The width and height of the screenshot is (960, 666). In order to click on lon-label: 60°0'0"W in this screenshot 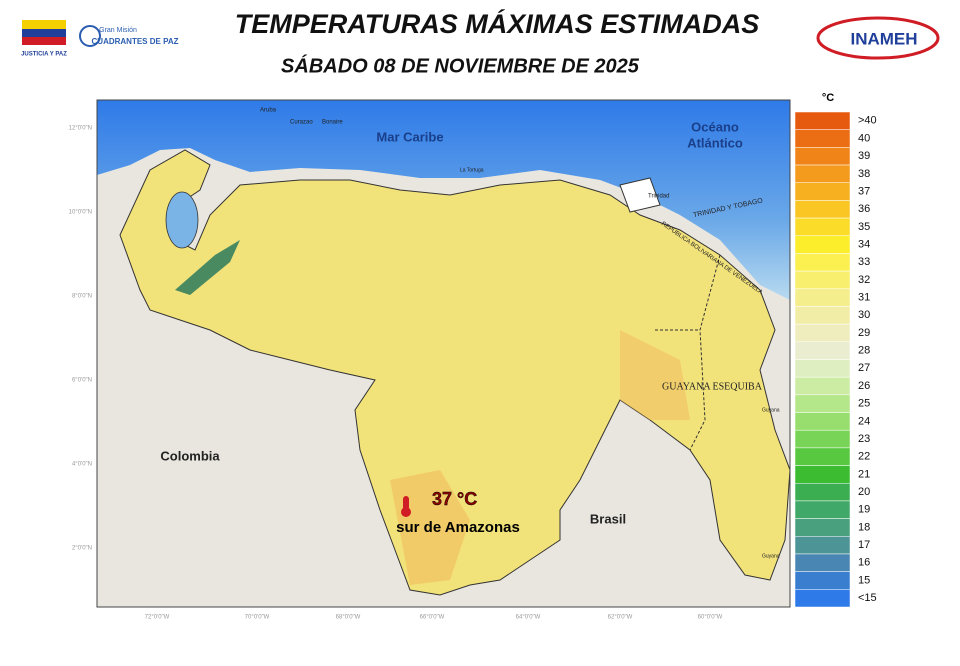, I will do `click(710, 618)`.